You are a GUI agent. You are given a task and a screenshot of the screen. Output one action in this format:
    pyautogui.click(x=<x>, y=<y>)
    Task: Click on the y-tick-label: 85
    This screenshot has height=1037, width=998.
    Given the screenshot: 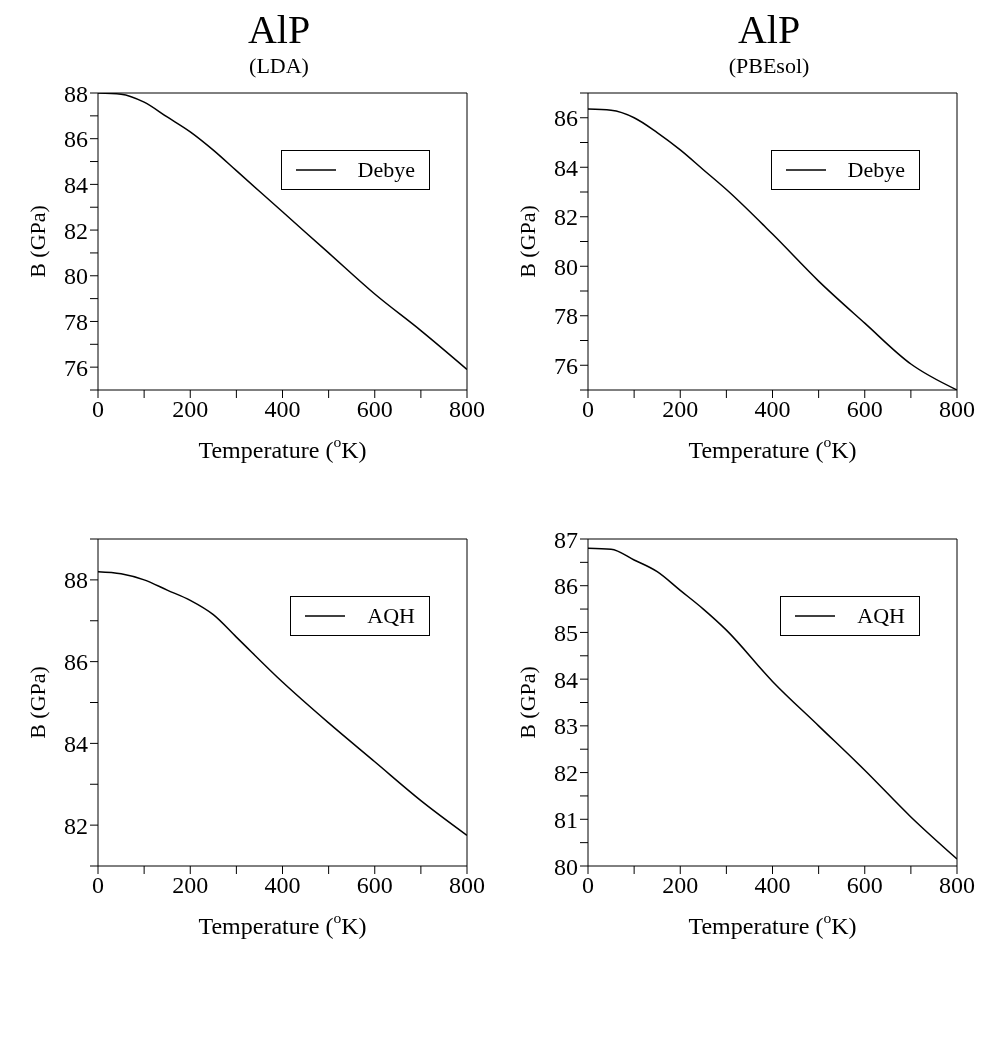 What is the action you would take?
    pyautogui.click(x=566, y=632)
    